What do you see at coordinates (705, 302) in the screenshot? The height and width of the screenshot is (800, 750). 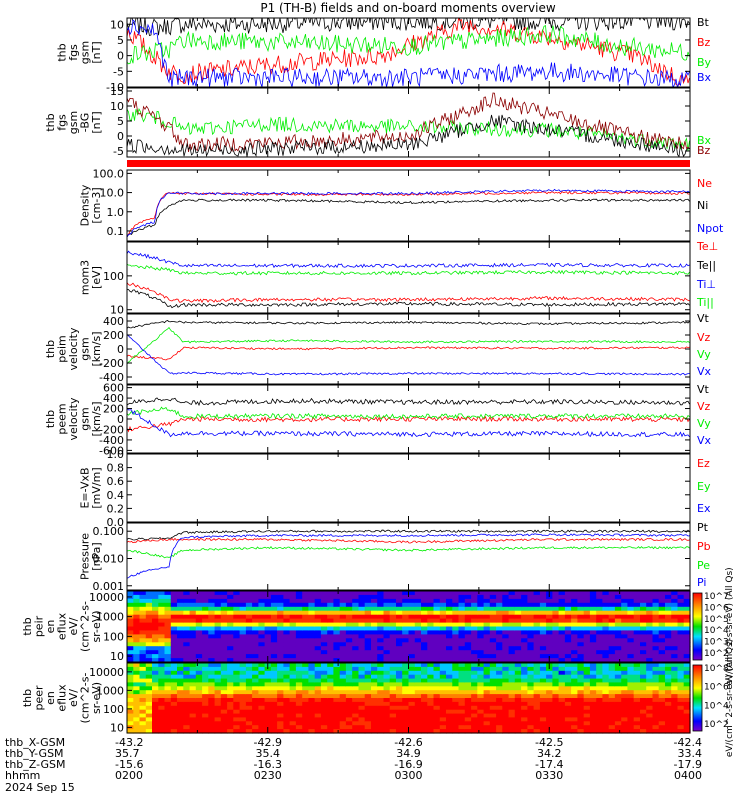 I see `legend-temp-3: Ti||` at bounding box center [705, 302].